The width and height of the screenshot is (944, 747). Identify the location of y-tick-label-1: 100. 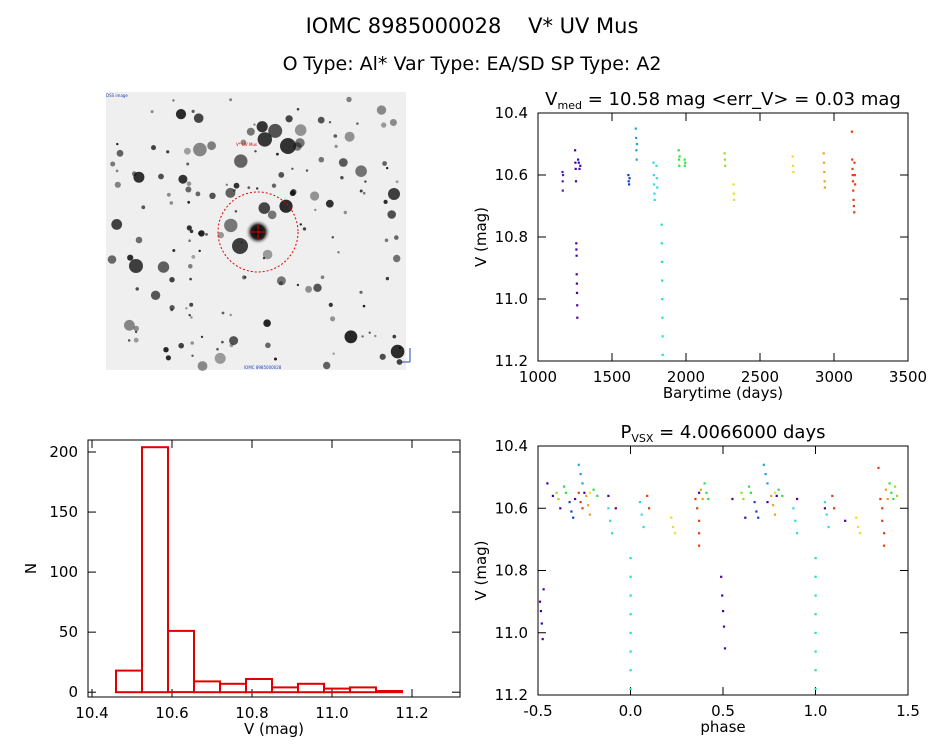
(63, 572).